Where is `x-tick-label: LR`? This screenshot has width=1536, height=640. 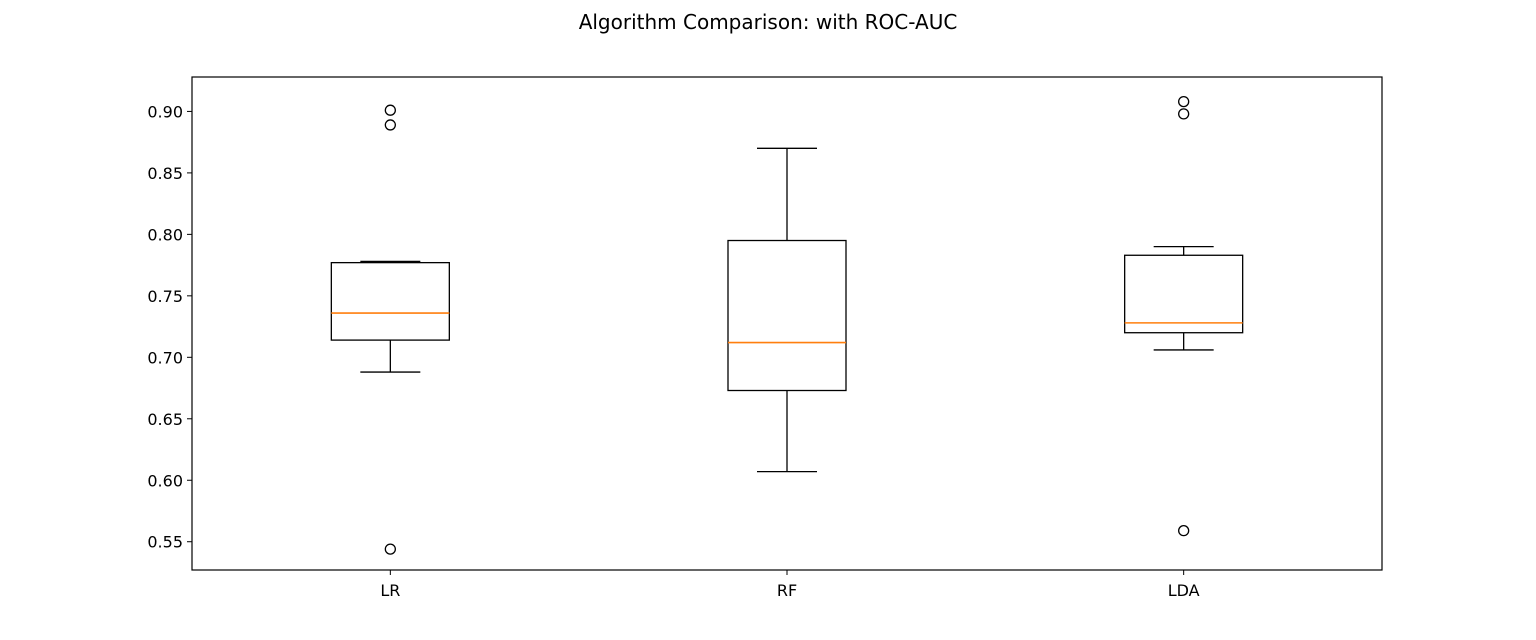 x-tick-label: LR is located at coordinates (390, 590).